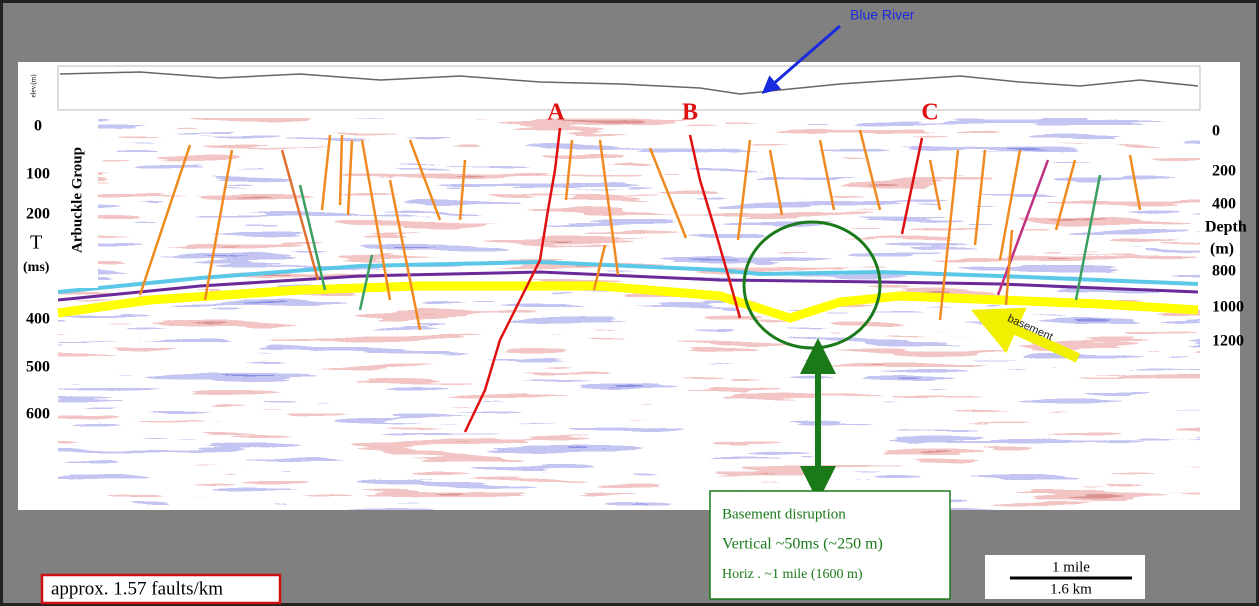  What do you see at coordinates (1224, 271) in the screenshot?
I see `depth-tick-label: 800` at bounding box center [1224, 271].